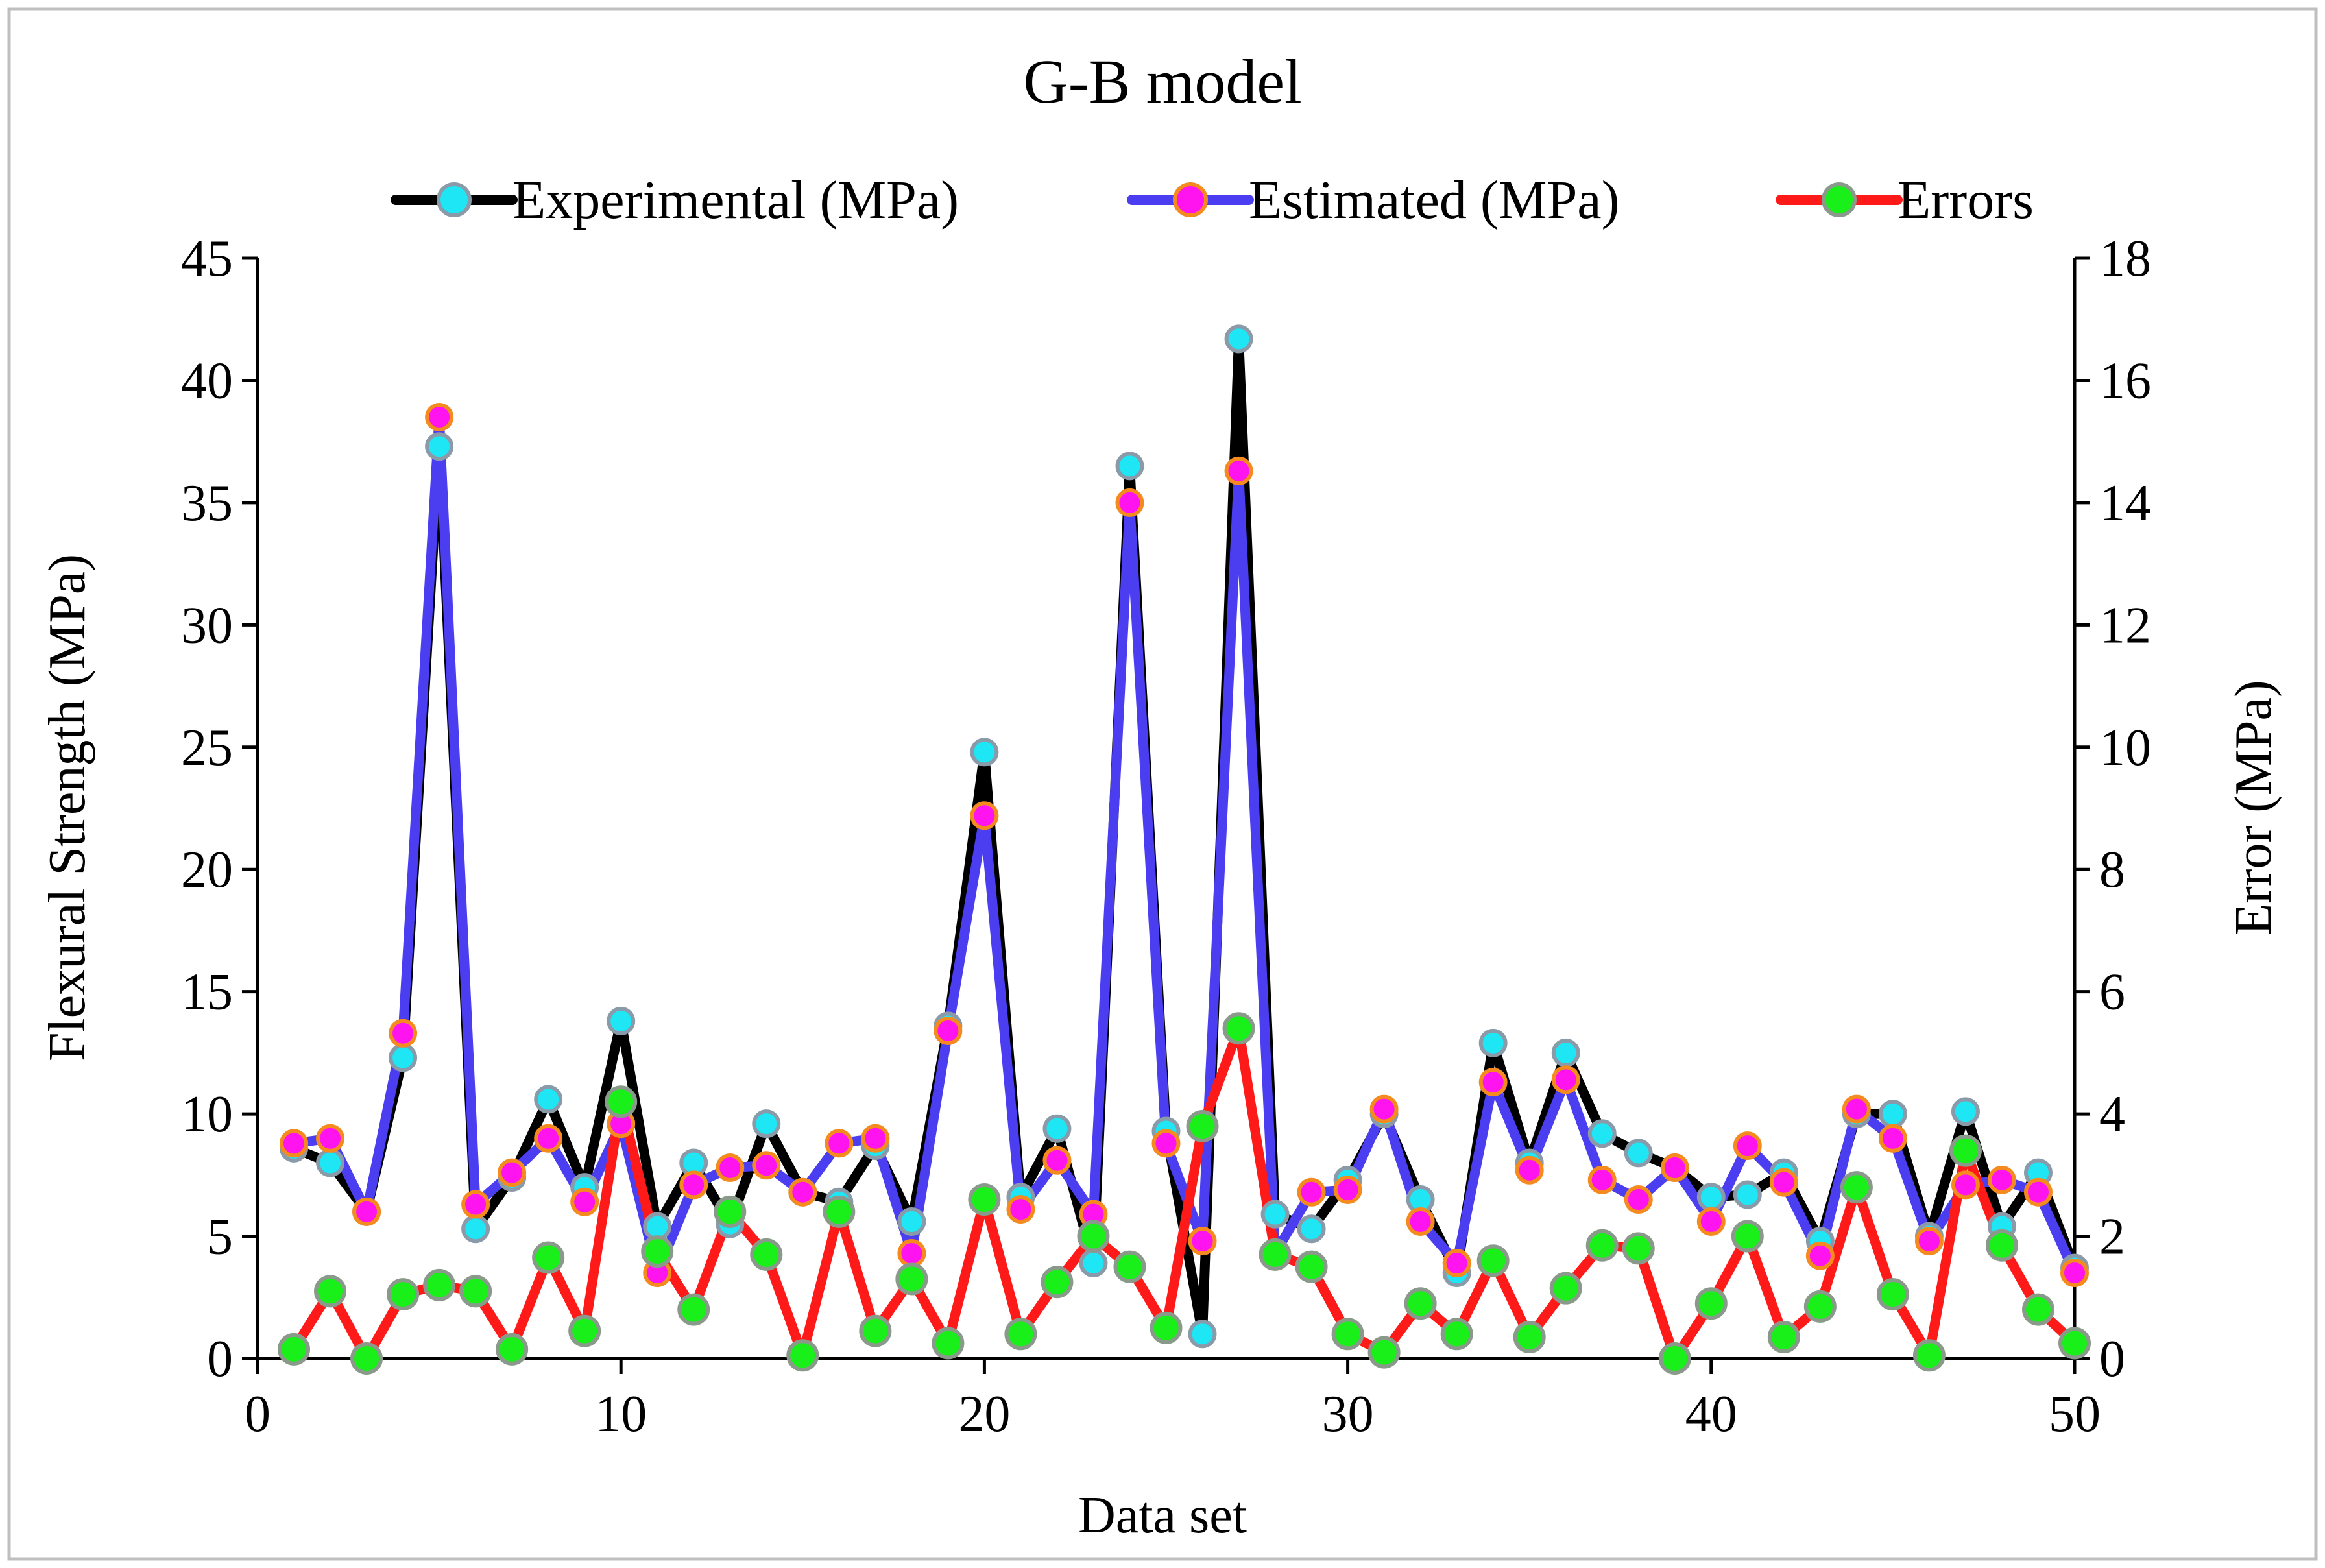  I want to click on y2-tick-label: 12, so click(2125, 625).